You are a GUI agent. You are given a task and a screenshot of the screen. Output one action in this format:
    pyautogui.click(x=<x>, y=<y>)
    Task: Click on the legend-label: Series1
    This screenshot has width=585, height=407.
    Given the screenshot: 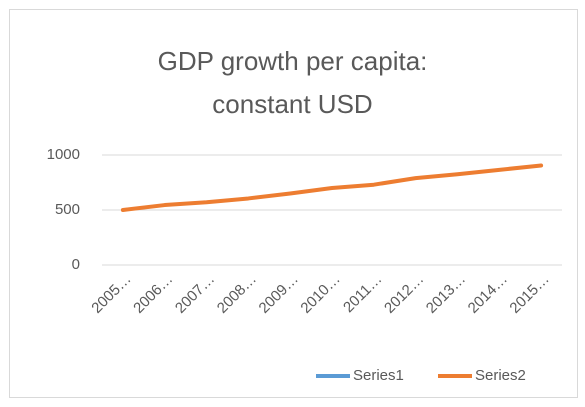 What is the action you would take?
    pyautogui.click(x=378, y=375)
    